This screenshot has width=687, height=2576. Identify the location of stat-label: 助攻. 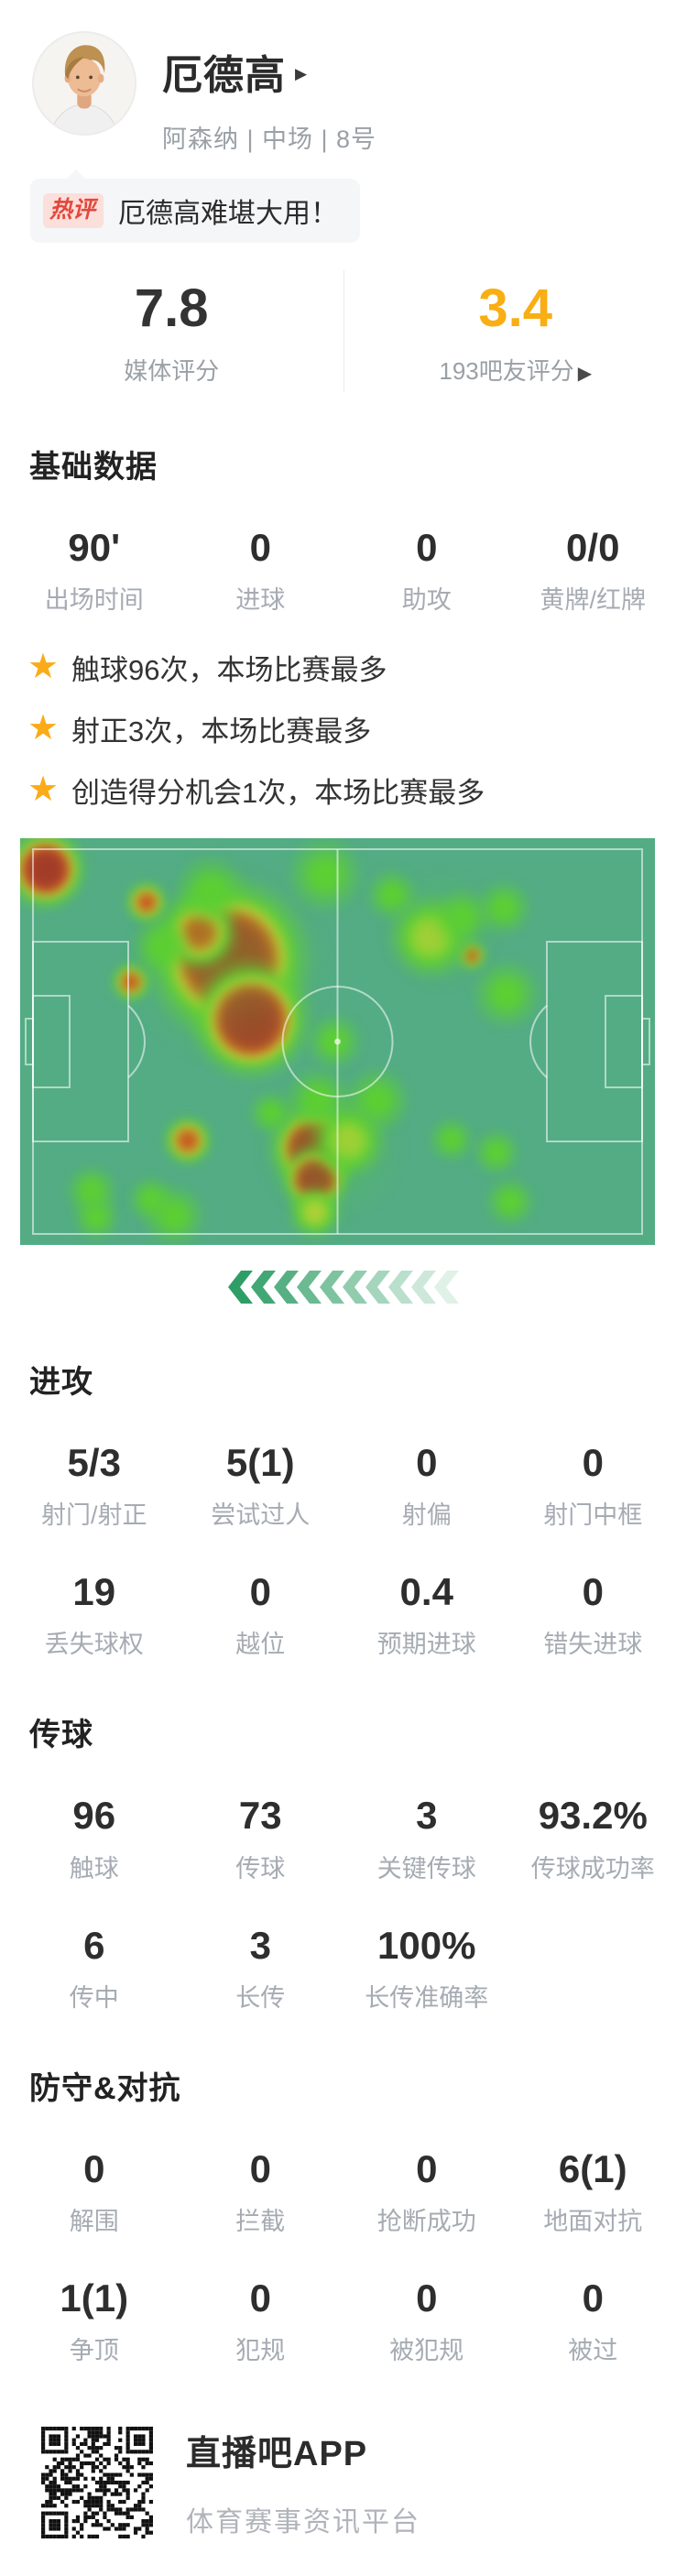
(427, 598).